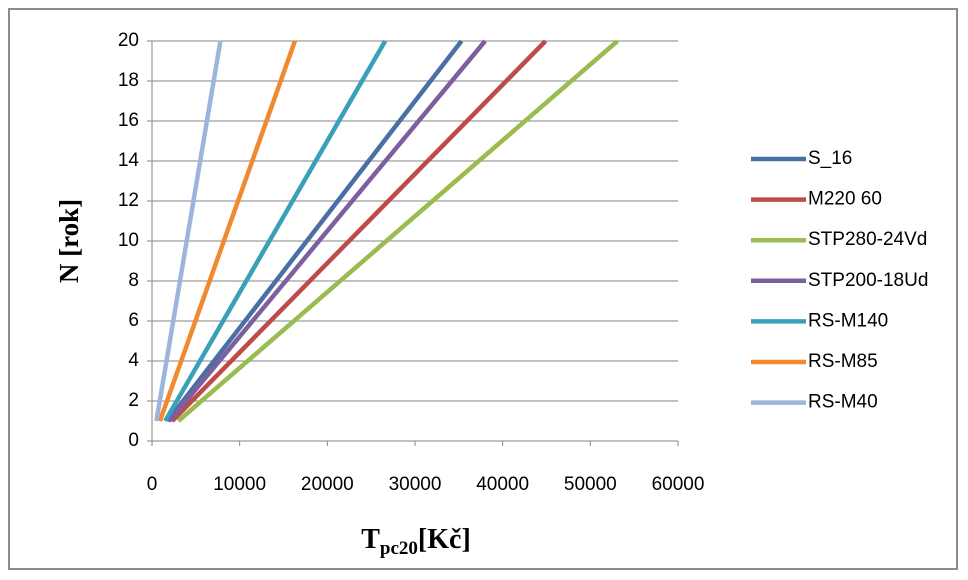 The height and width of the screenshot is (580, 968). Describe the element at coordinates (868, 280) in the screenshot. I see `legend-label: STP200-18Ud` at that location.